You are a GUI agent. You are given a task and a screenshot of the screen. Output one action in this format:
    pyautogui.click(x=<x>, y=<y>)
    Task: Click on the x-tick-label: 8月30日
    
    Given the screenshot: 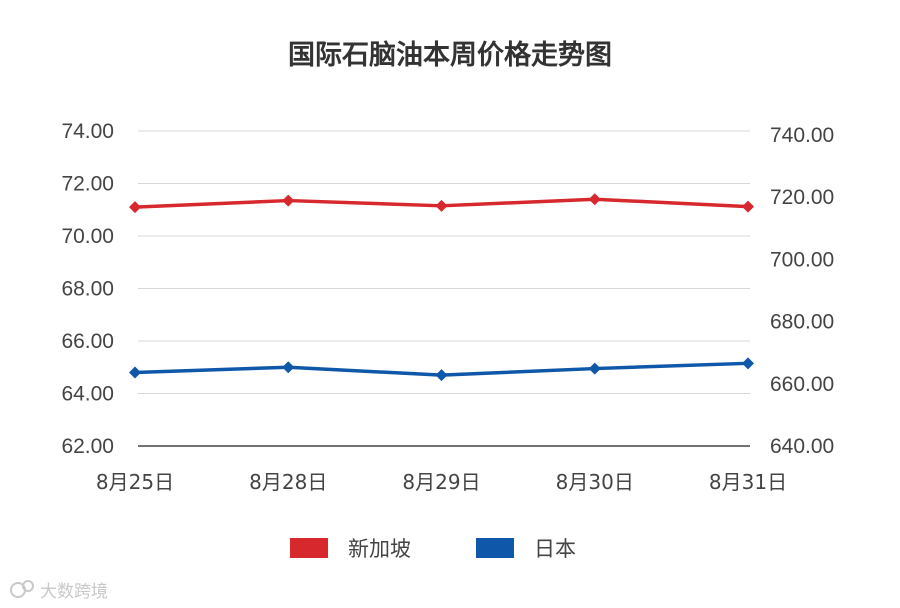 What is the action you would take?
    pyautogui.click(x=595, y=482)
    